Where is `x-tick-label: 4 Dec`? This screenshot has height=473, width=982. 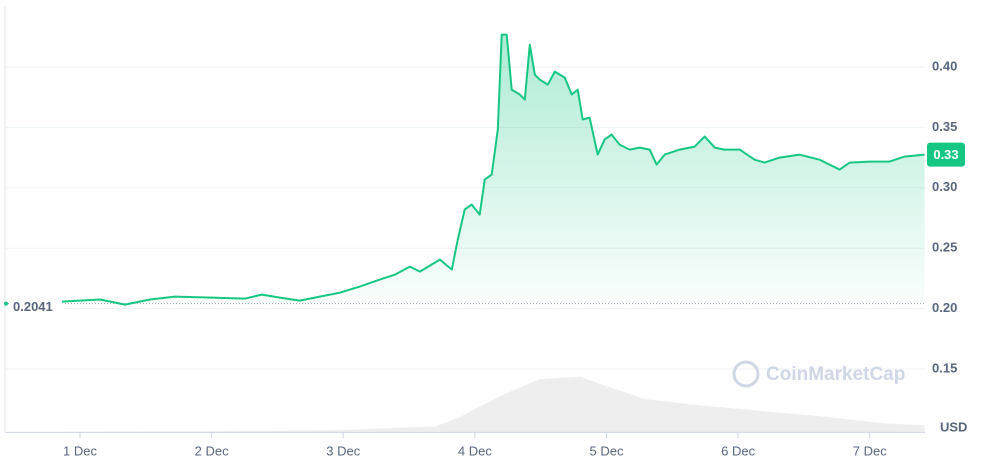 x-tick-label: 4 Dec is located at coordinates (475, 450).